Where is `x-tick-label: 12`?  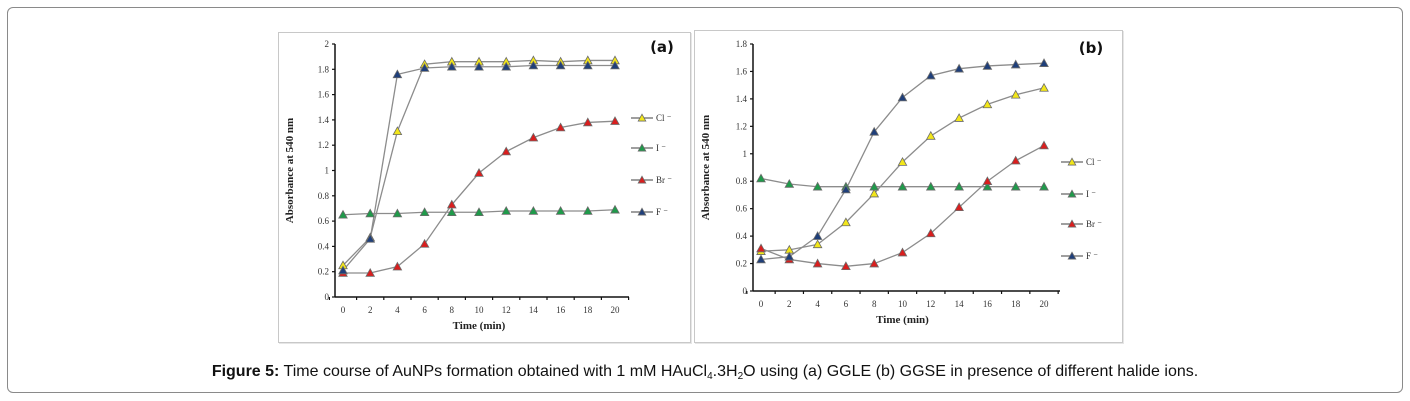
x-tick-label: 12 is located at coordinates (506, 310).